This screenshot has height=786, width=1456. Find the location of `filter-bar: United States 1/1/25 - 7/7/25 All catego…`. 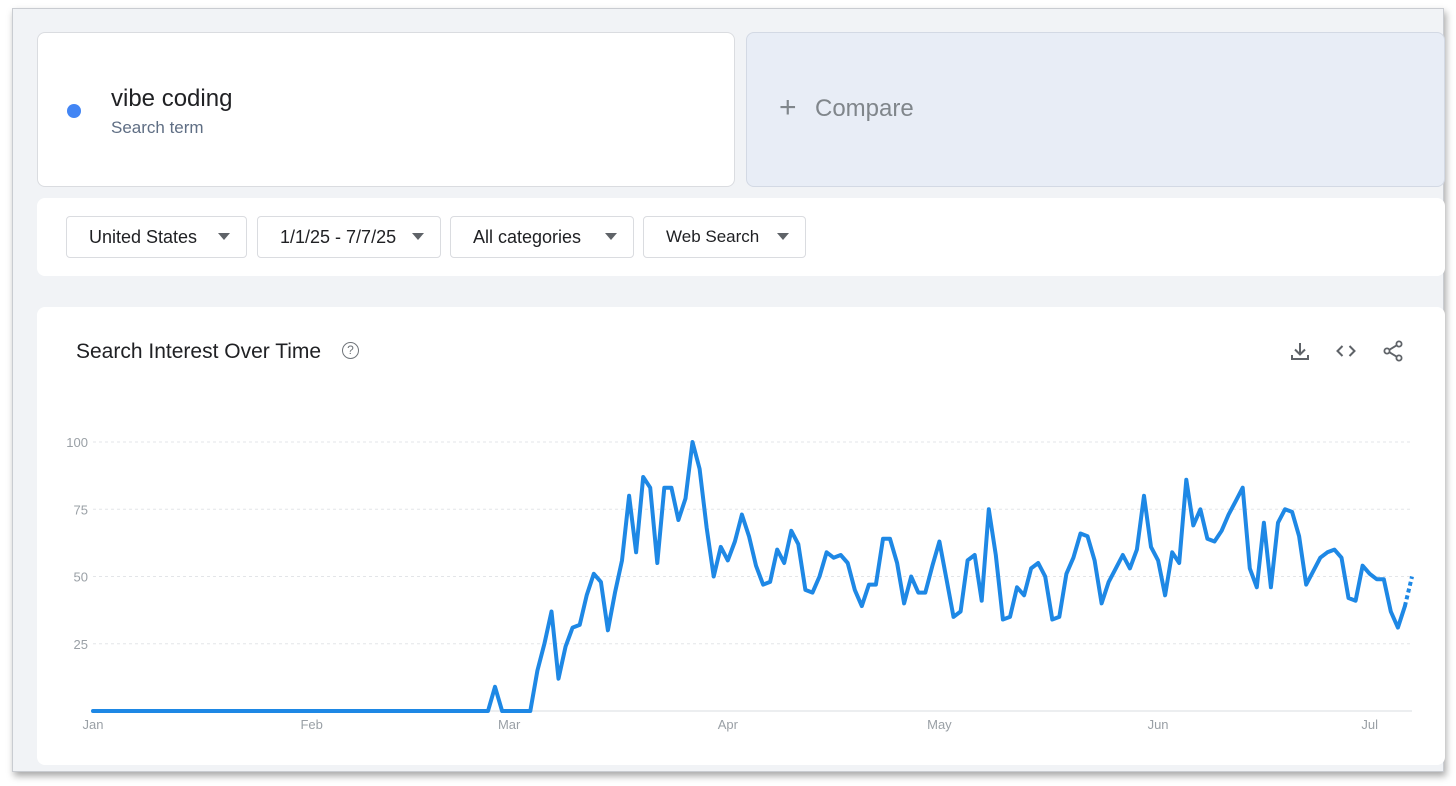

filter-bar: United States 1/1/25 - 7/7/25 All catego… is located at coordinates (741, 237).